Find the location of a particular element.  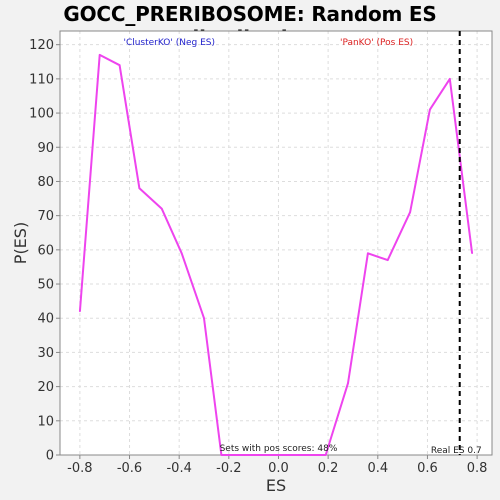

y-tick-label: 90 is located at coordinates (45, 148).